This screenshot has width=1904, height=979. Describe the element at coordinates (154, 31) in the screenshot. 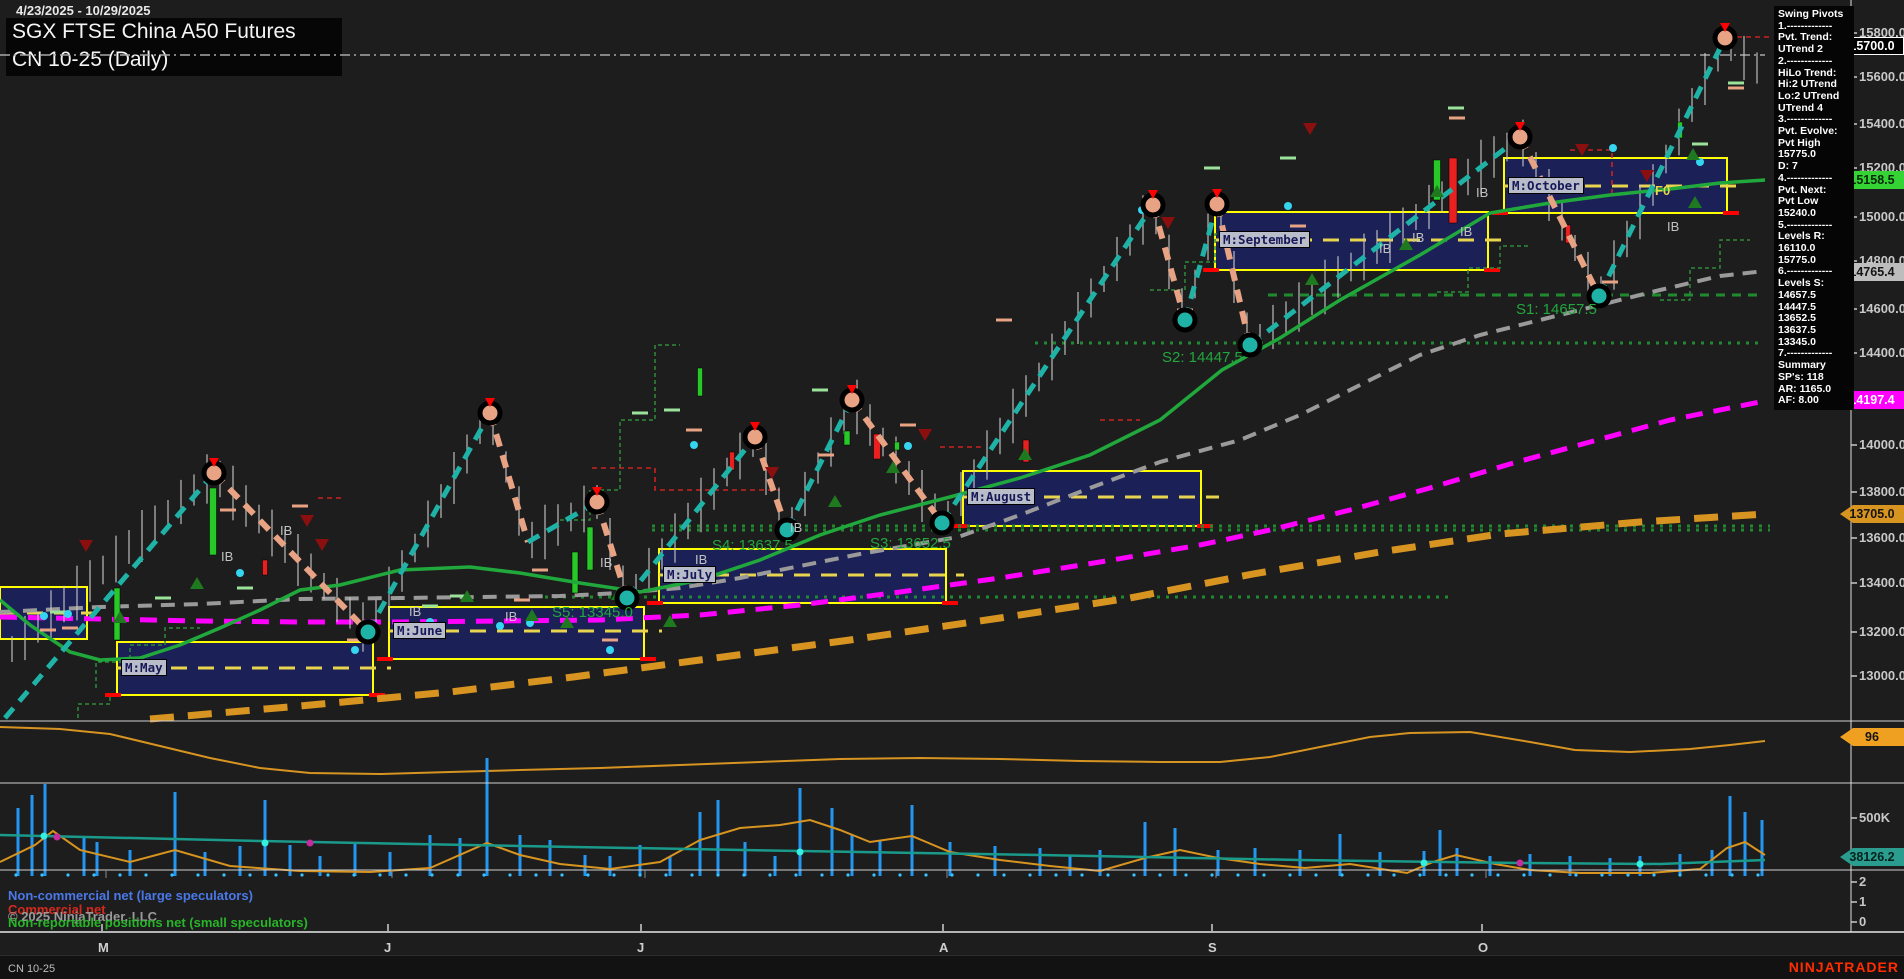

I see `instrument-title: SGX FTSE China A50 Futures` at that location.